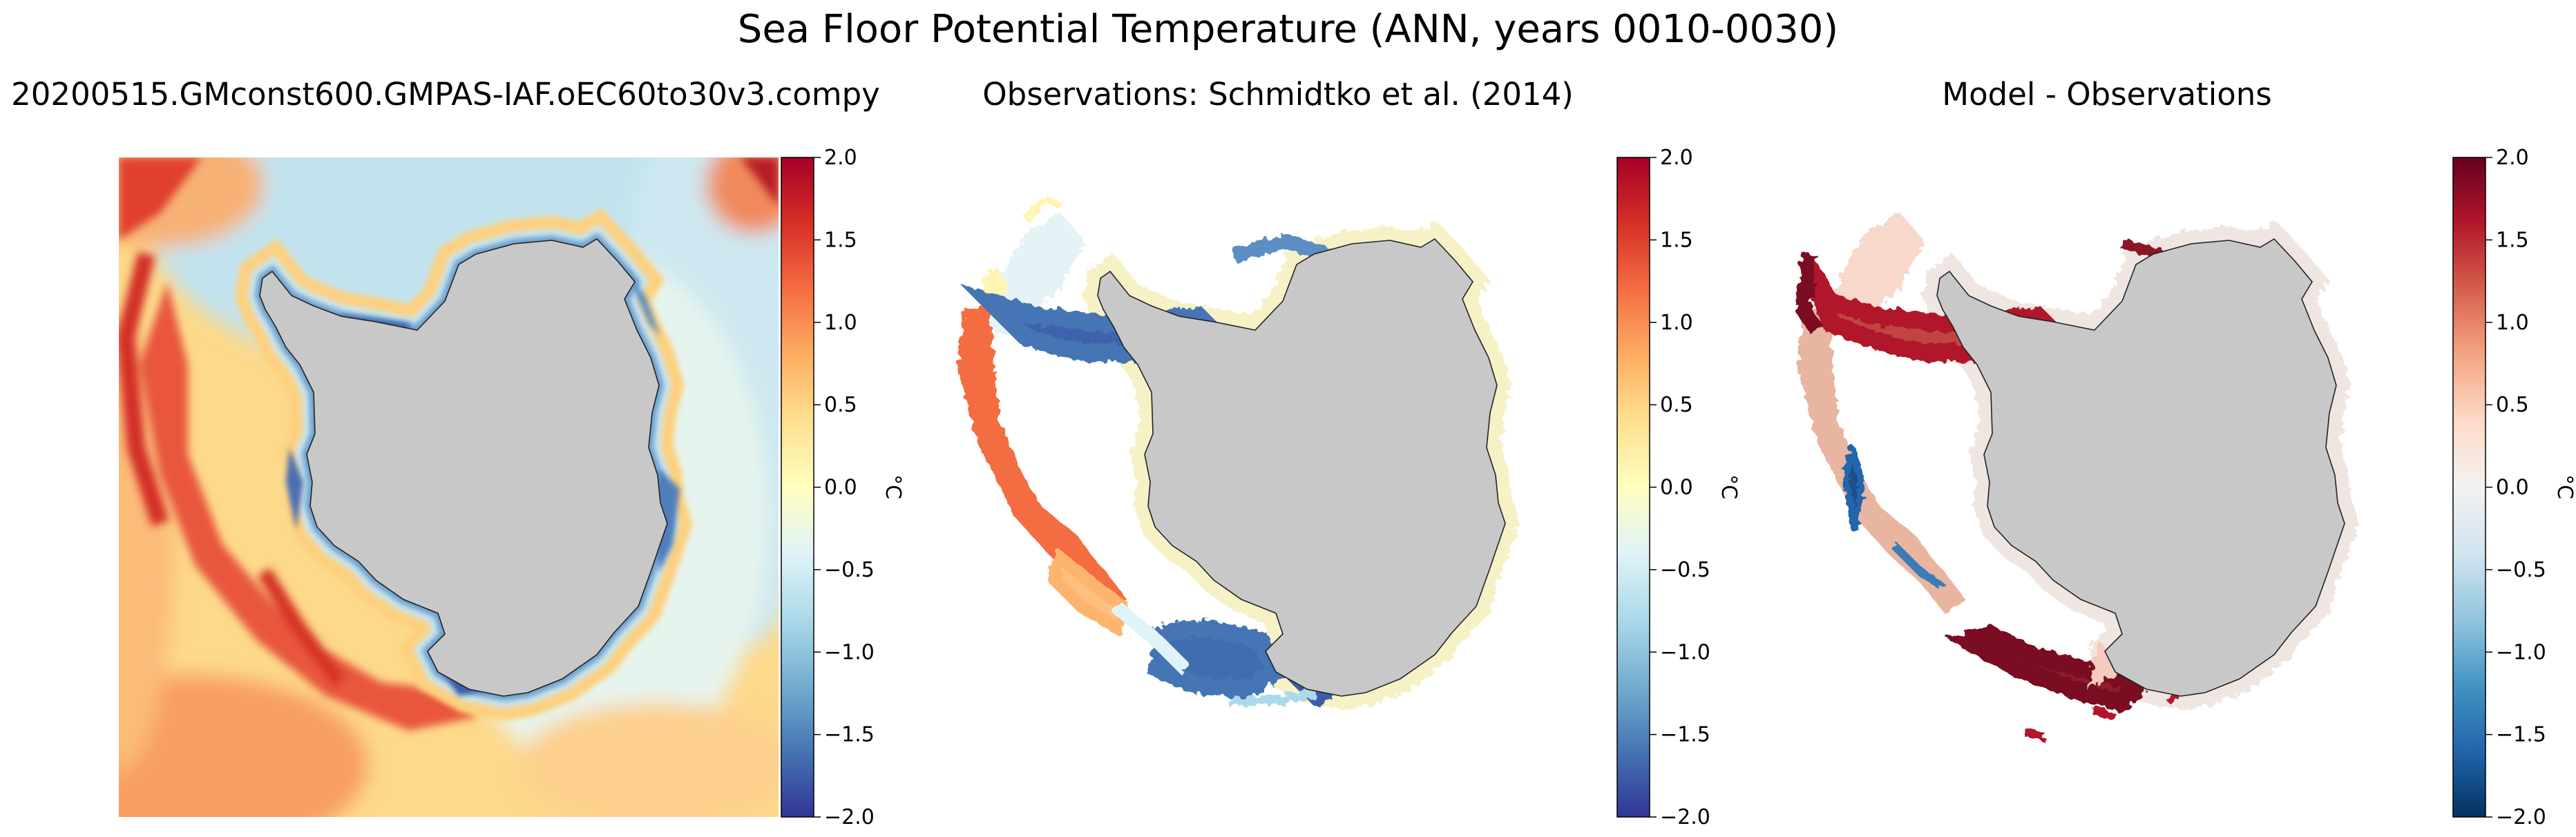 The image size is (2576, 837). I want to click on colorbar-1-tick-label: 2.0, so click(841, 158).